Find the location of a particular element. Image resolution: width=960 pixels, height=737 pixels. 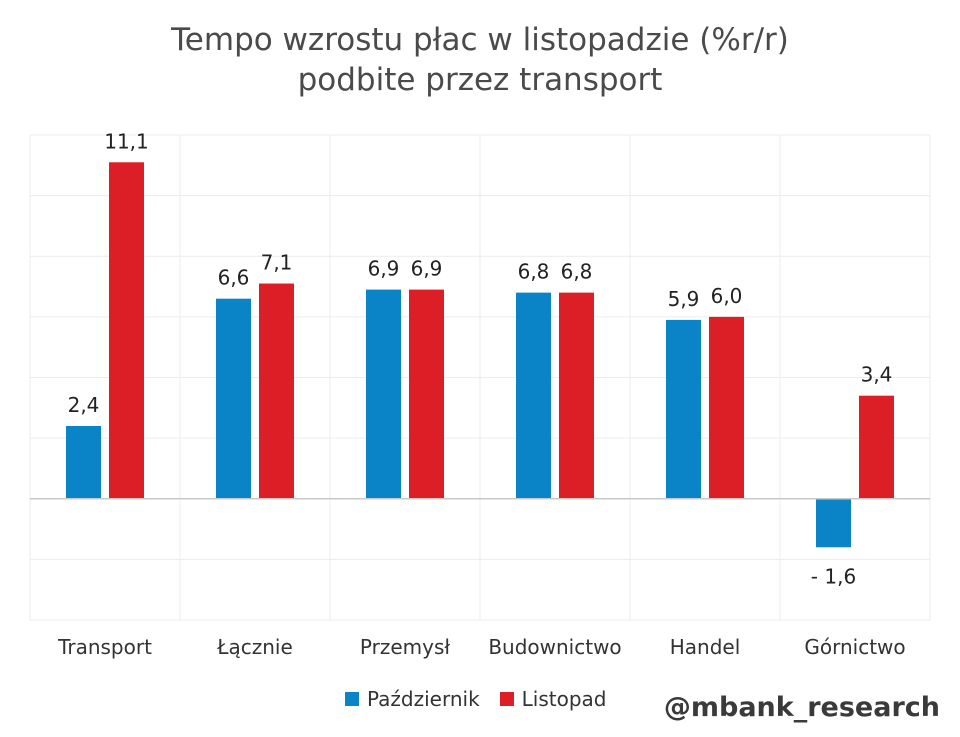

category-label: Przemysł is located at coordinates (405, 647).